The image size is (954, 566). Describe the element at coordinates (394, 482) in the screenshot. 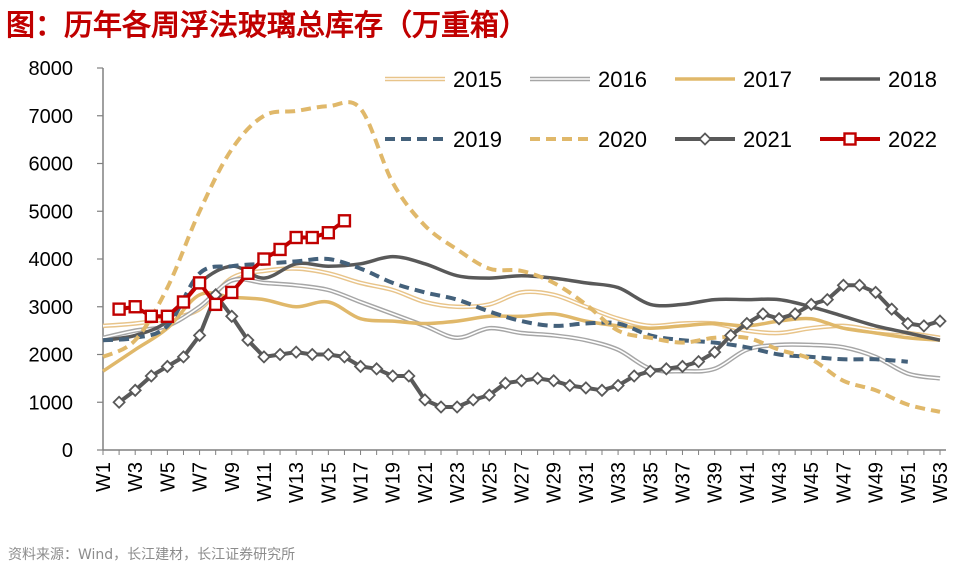

I see `x-tick-label: W19` at that location.